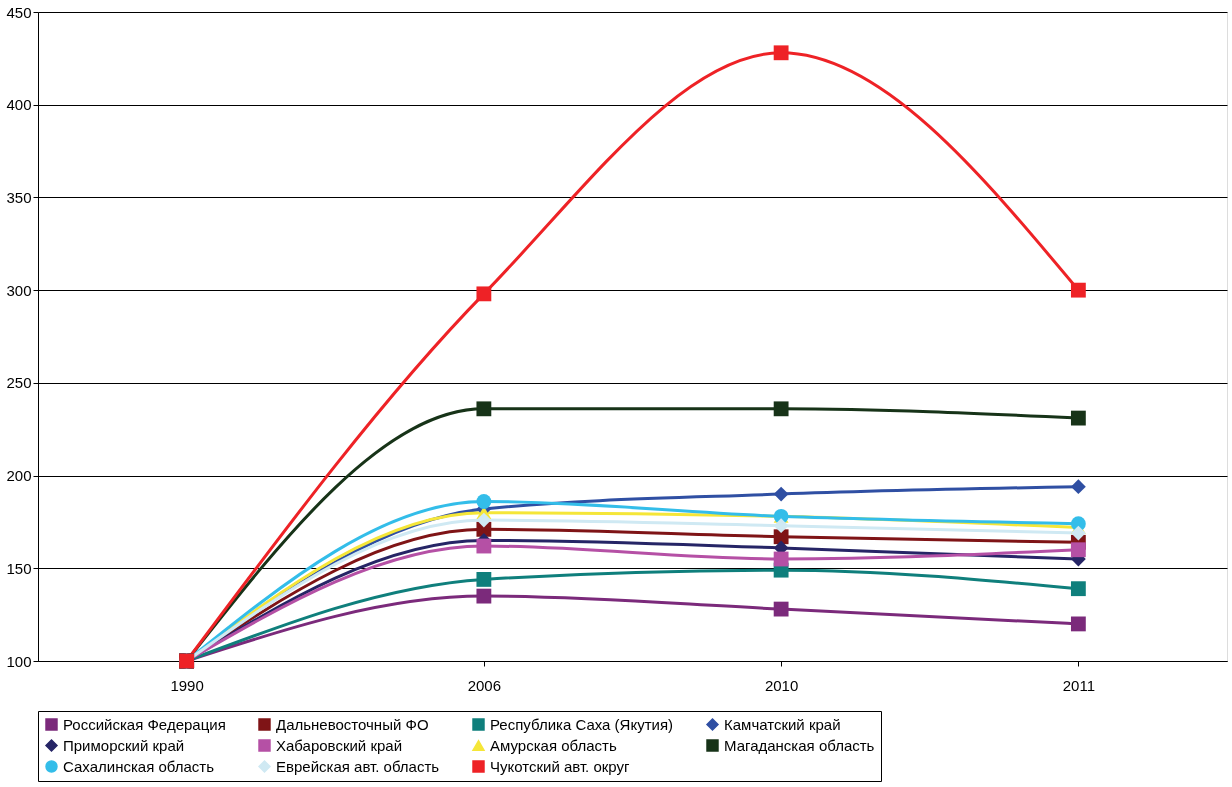  I want to click on legend-label: Камчатский край, so click(782, 724).